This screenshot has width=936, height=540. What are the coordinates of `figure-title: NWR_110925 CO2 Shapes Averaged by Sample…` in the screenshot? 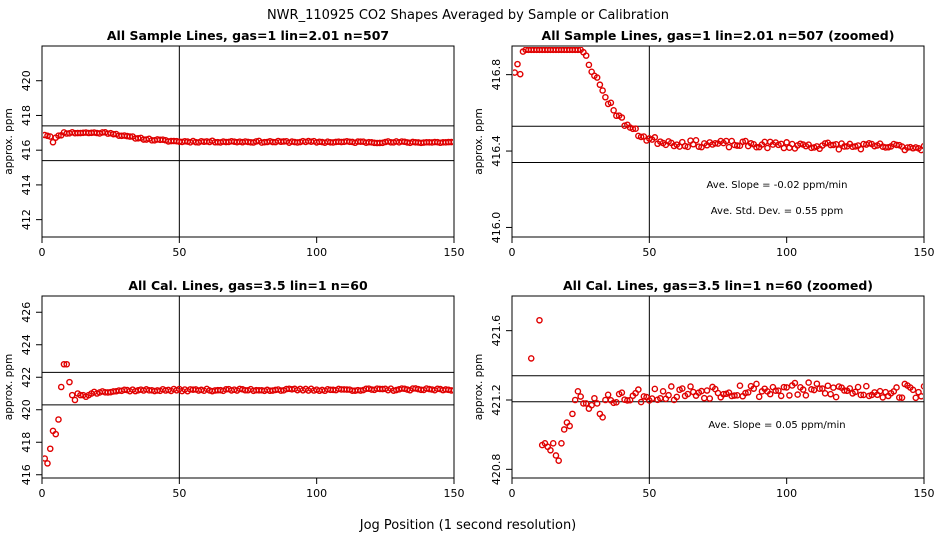 It's located at (468, 15).